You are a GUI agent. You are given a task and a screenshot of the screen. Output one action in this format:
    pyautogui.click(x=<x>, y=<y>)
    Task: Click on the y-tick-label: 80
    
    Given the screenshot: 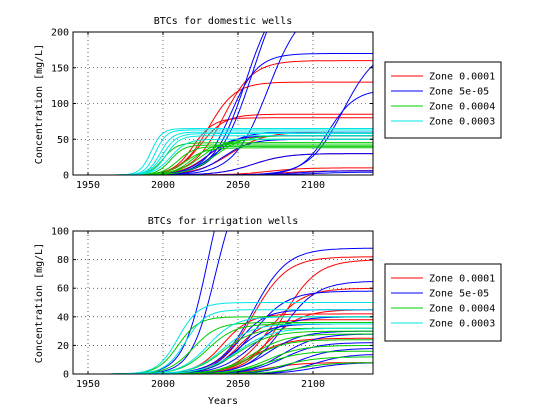 What is the action you would take?
    pyautogui.click(x=63, y=260)
    